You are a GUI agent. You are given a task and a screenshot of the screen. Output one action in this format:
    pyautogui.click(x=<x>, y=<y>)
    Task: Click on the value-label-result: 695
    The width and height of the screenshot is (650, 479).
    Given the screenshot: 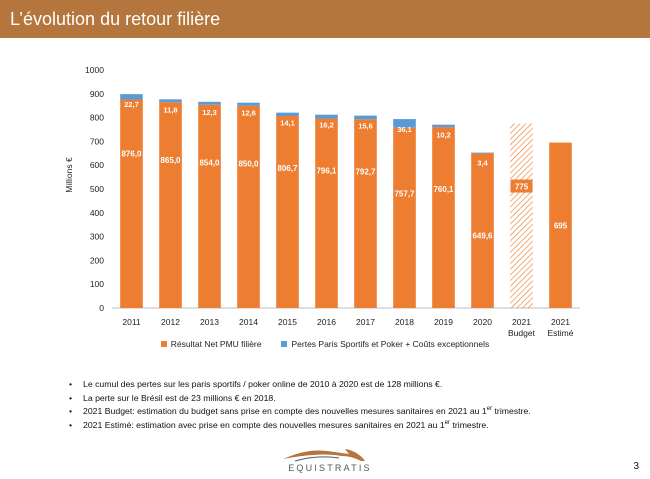 What is the action you would take?
    pyautogui.click(x=561, y=226)
    